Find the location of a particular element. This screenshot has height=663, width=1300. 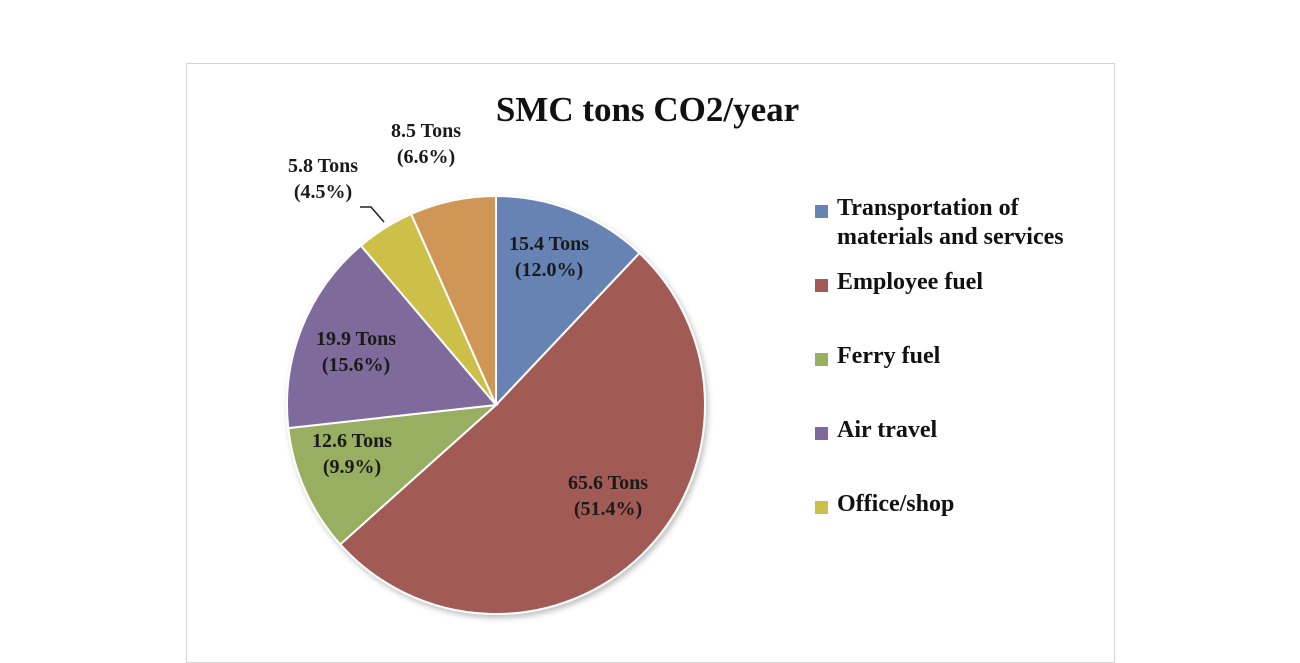

legend-label: Office/shop is located at coordinates (896, 504).